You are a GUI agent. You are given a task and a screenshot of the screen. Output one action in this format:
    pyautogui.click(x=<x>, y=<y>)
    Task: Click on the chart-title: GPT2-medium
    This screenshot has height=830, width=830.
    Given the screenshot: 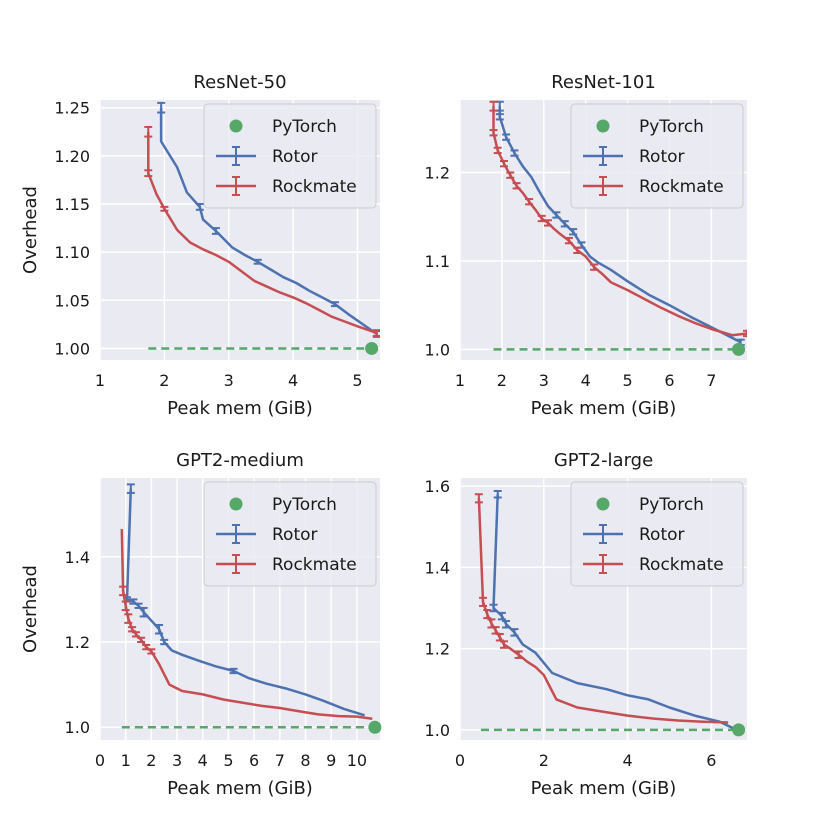 What is the action you would take?
    pyautogui.click(x=240, y=460)
    